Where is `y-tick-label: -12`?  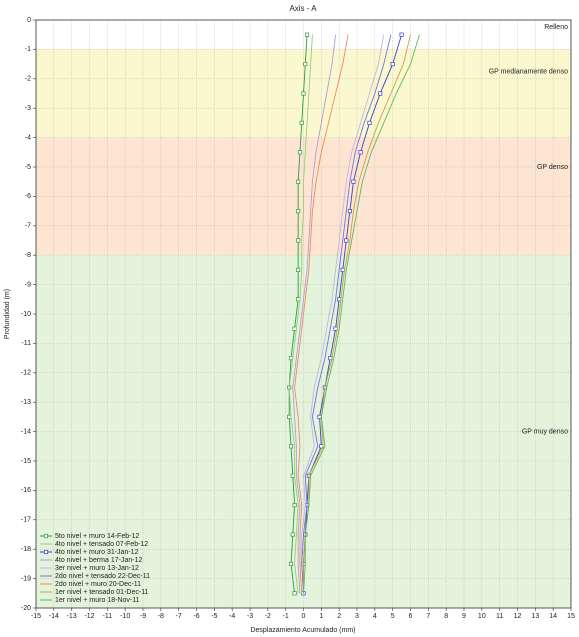
y-tick-label: -12 is located at coordinates (26, 373).